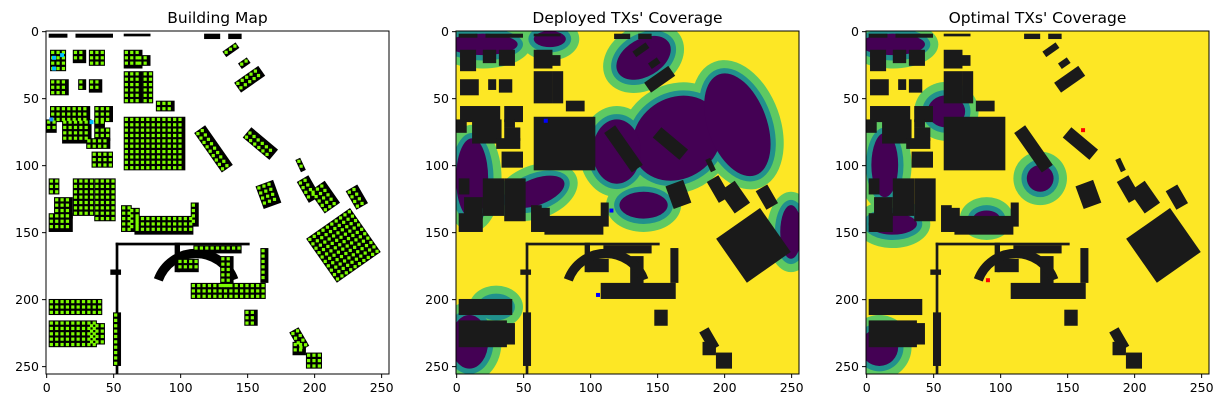 This screenshot has height=407, width=1224. Describe the element at coordinates (725, 387) in the screenshot. I see `x-tick-label: 200` at that location.